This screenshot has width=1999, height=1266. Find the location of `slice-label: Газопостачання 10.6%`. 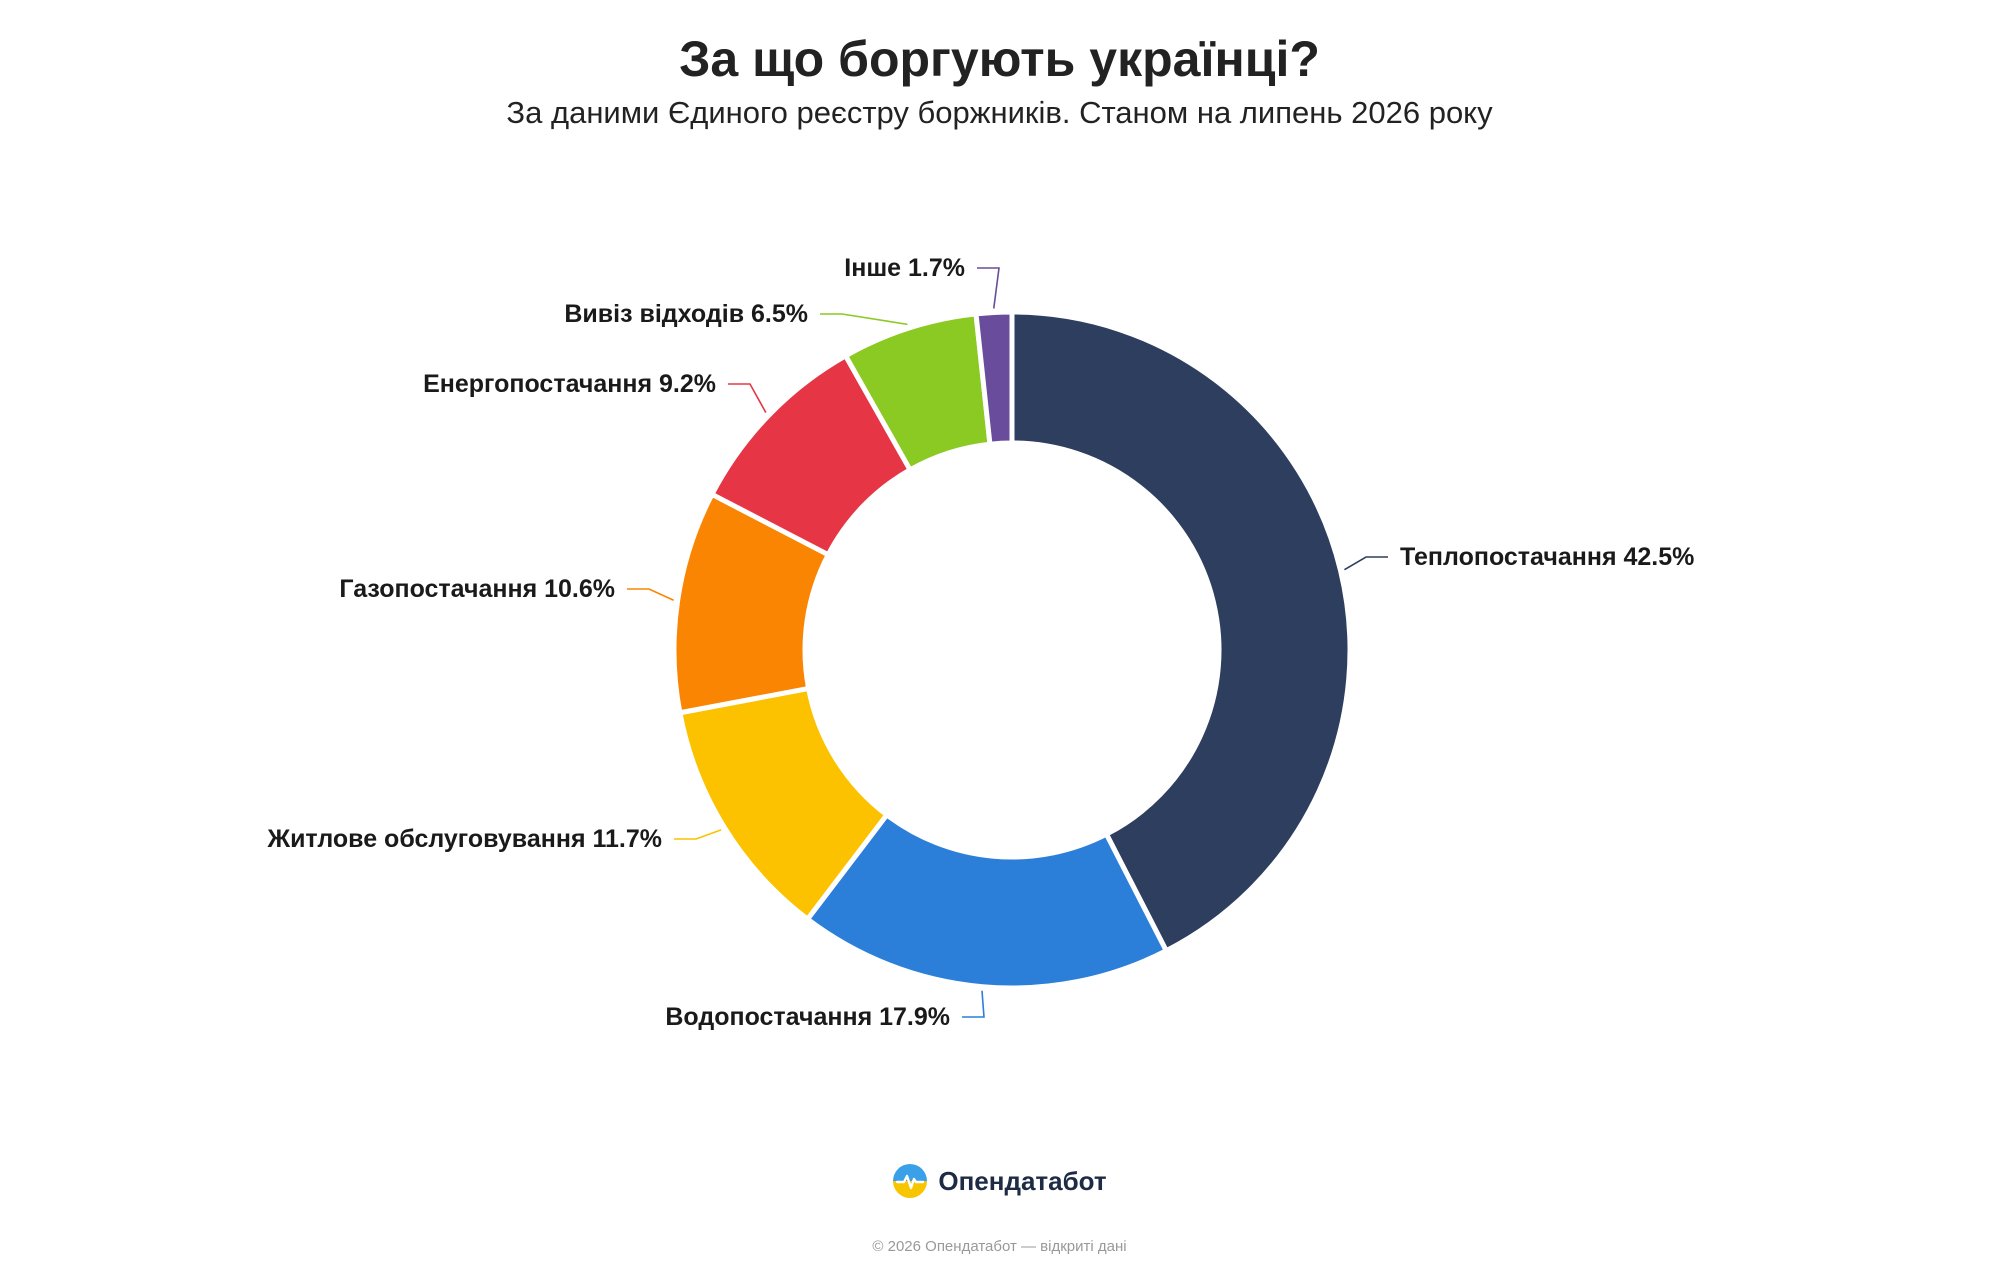

slice-label: Газопостачання 10.6% is located at coordinates (477, 589).